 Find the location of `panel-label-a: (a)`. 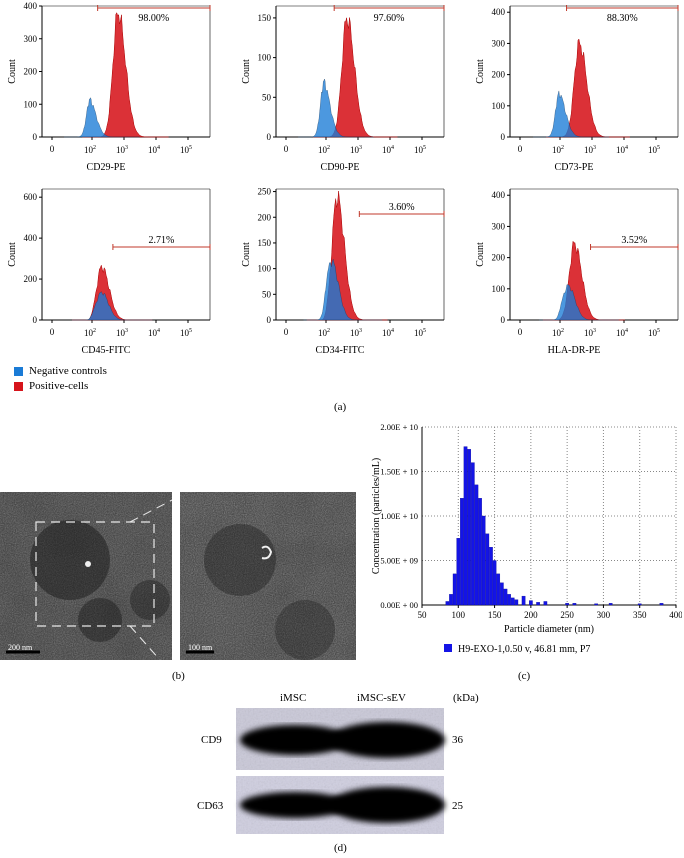

panel-label-a: (a) is located at coordinates (340, 407).